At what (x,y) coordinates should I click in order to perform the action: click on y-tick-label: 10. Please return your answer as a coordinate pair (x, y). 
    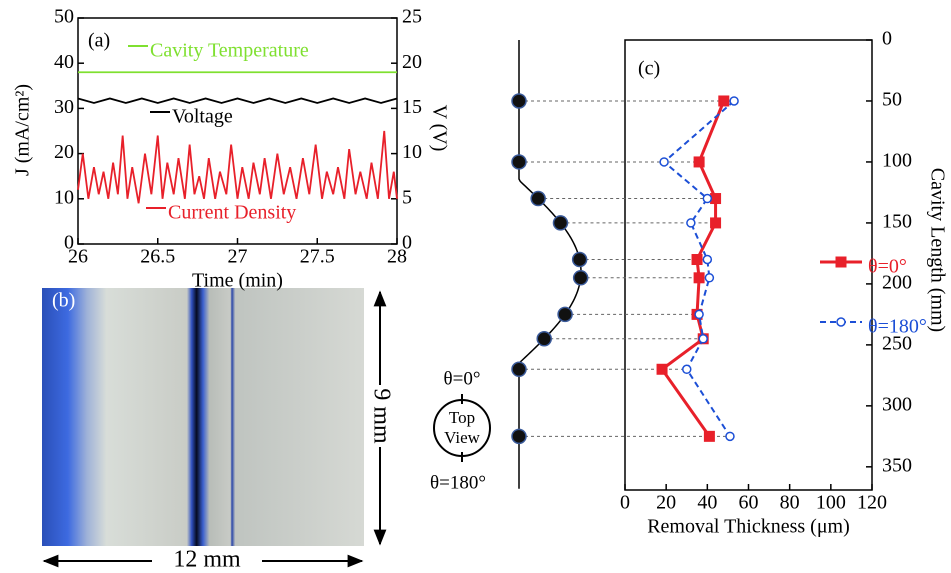
    Looking at the image, I should click on (64, 197).